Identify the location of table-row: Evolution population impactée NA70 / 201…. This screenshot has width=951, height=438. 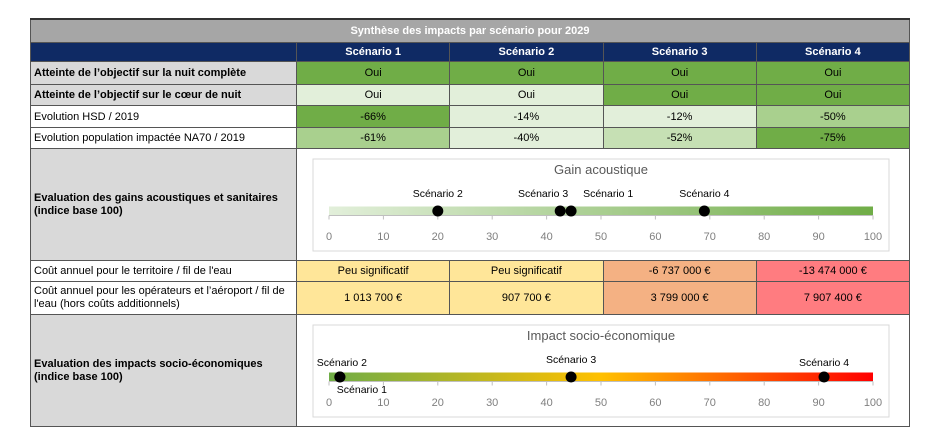
(470, 138).